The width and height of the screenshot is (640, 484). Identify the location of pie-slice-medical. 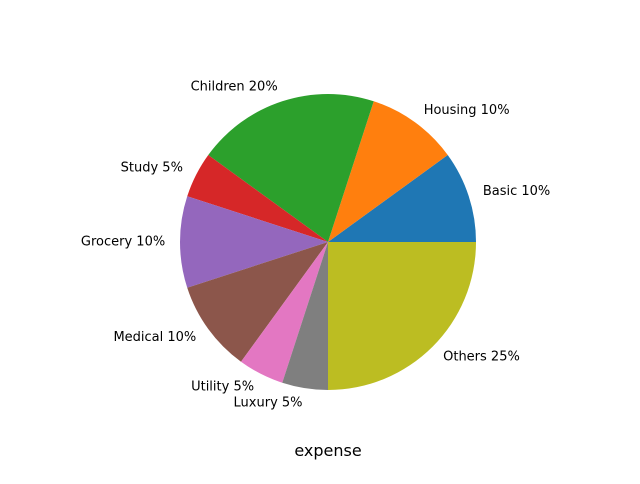
(257, 302).